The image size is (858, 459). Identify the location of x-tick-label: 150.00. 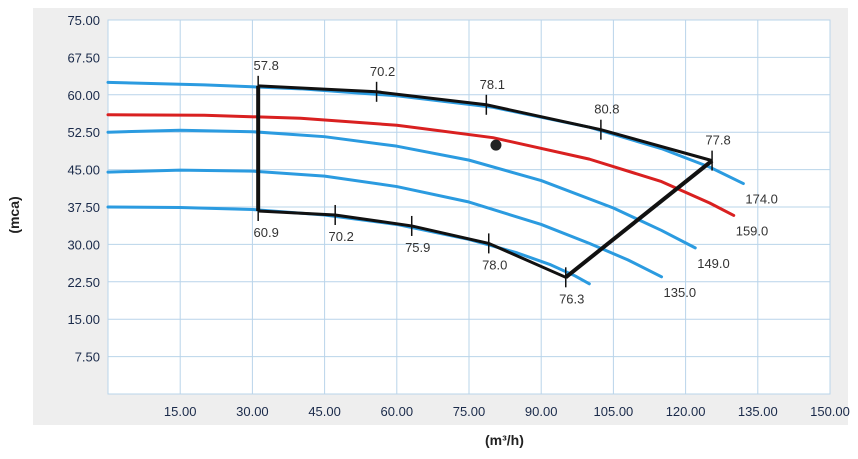
(830, 411).